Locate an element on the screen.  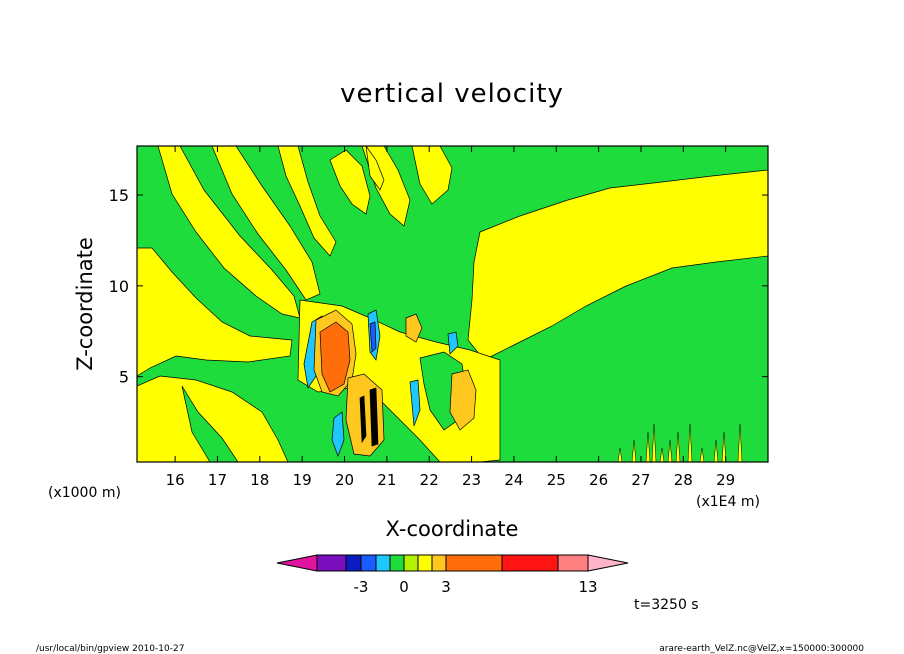
colorbar: -3 0 3 13 is located at coordinates (452, 575).